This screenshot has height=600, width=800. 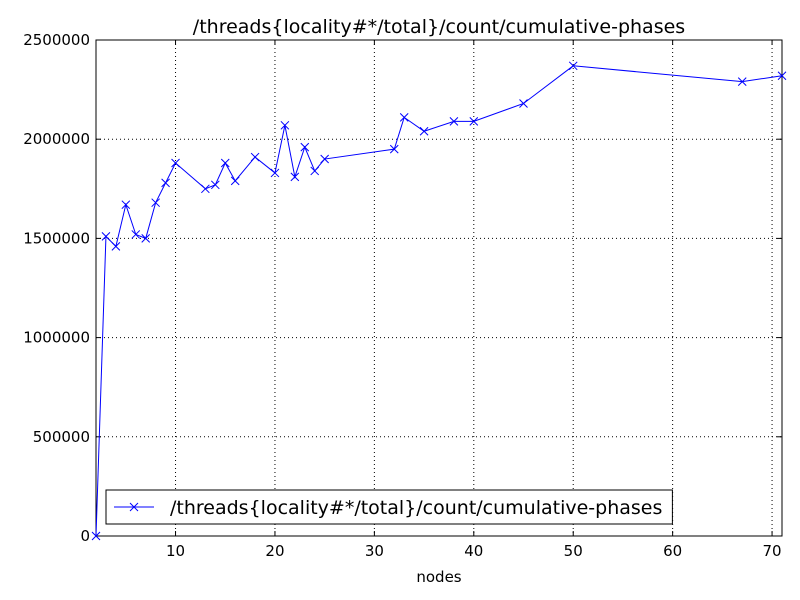 I want to click on x-tick-label: 40, so click(x=473, y=551).